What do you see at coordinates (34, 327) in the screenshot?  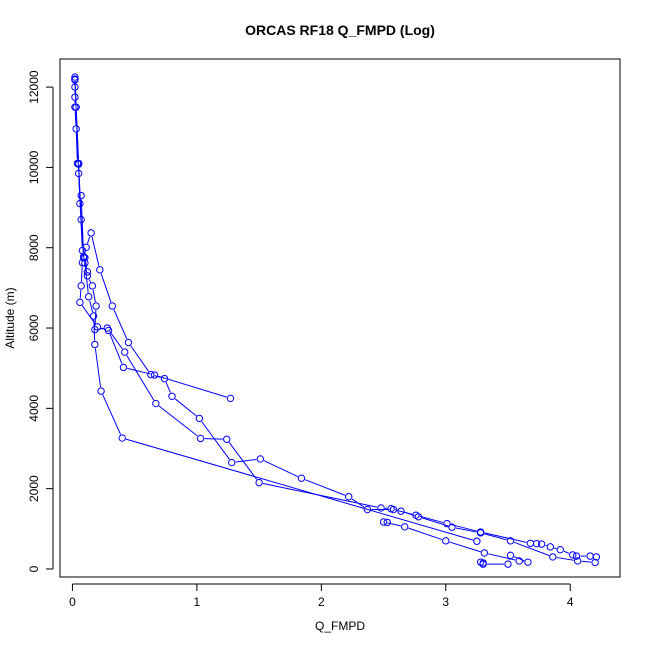 I see `y-tick-label: 6000` at bounding box center [34, 327].